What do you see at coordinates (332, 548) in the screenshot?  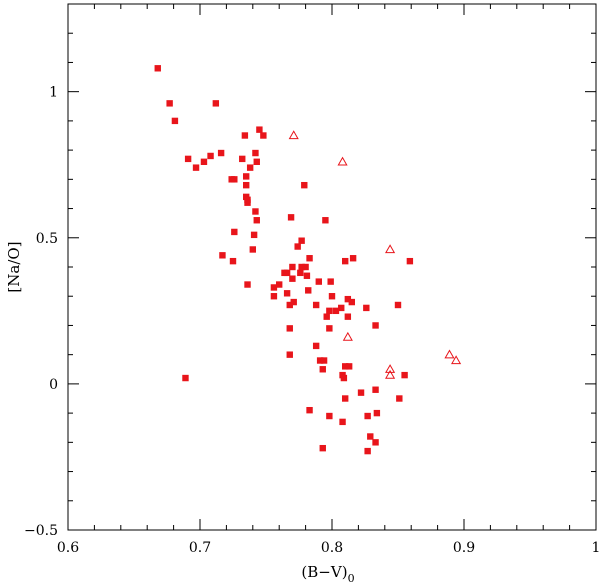 I see `x-tick-label: 0.8` at bounding box center [332, 548].